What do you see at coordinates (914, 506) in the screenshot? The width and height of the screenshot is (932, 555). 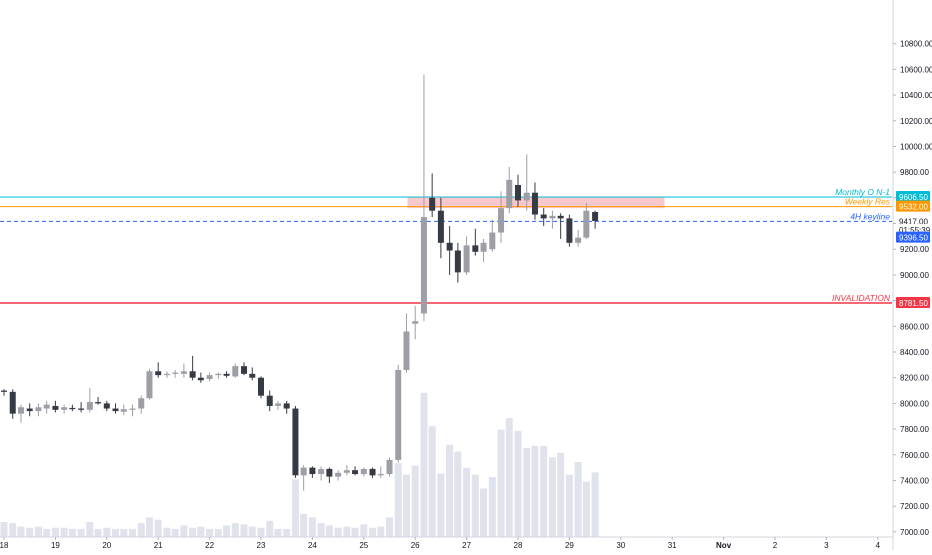 I see `price-tick-label: 7200.00` at bounding box center [914, 506].